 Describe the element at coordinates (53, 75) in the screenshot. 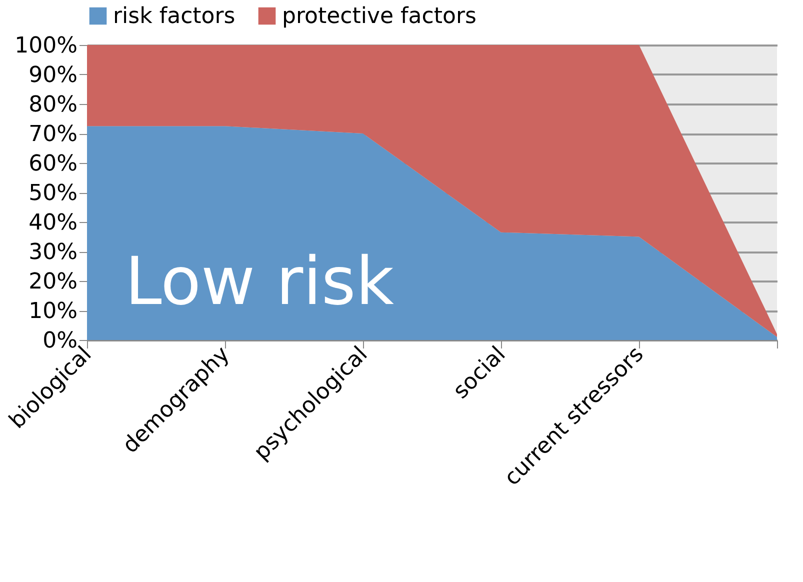

I see `y-tick-label: 90%` at that location.